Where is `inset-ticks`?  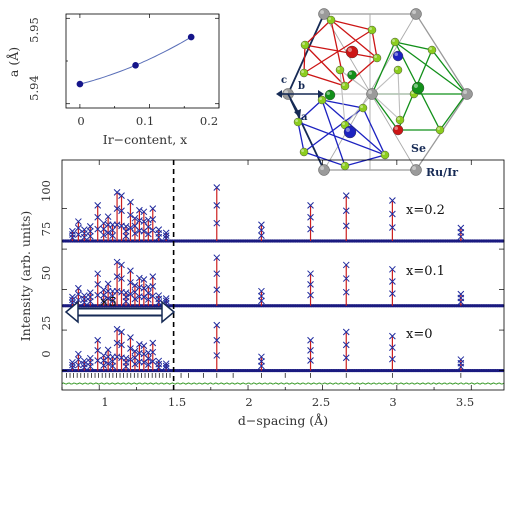 inset-ticks is located at coordinates (143, 61).